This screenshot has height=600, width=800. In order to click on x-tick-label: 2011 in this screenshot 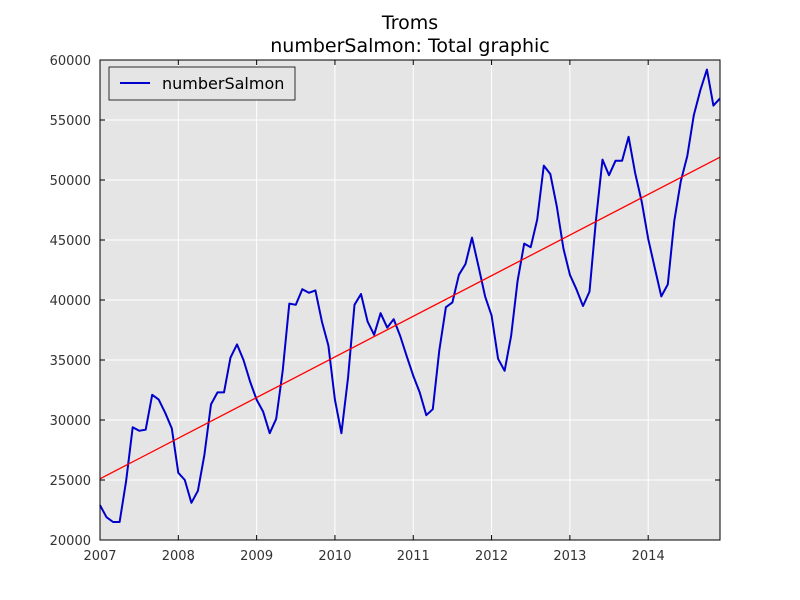, I will do `click(413, 556)`.